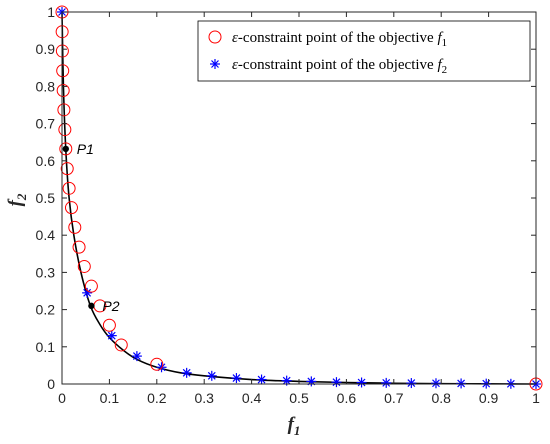 This screenshot has width=550, height=444. Describe the element at coordinates (536, 398) in the screenshot. I see `x-tick-label: 1` at that location.